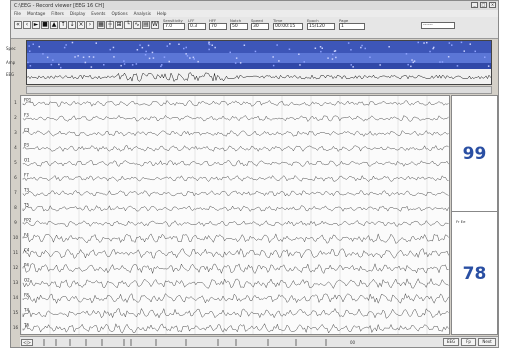  What do you see at coordinates (101, 25) in the screenshot?
I see `montage-button: ▦` at bounding box center [101, 25].